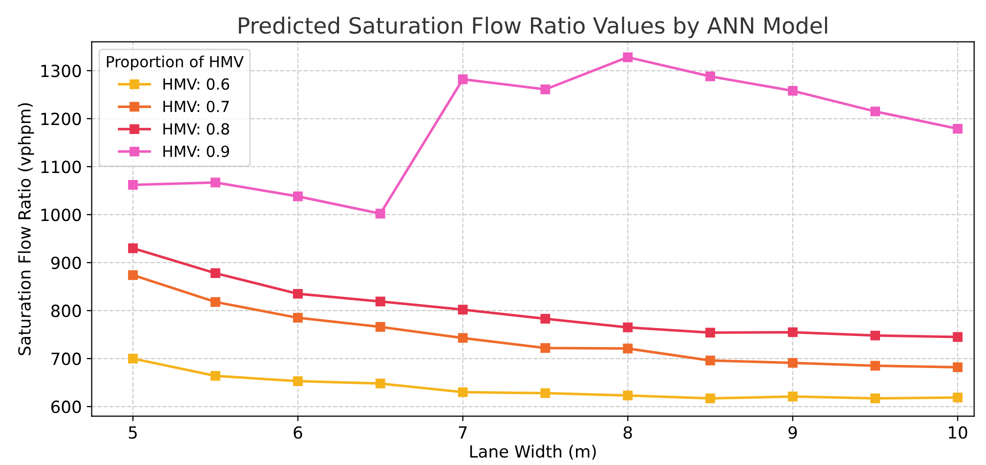  Describe the element at coordinates (175, 63) in the screenshot. I see `legend-title: Proportion of HMV` at that location.